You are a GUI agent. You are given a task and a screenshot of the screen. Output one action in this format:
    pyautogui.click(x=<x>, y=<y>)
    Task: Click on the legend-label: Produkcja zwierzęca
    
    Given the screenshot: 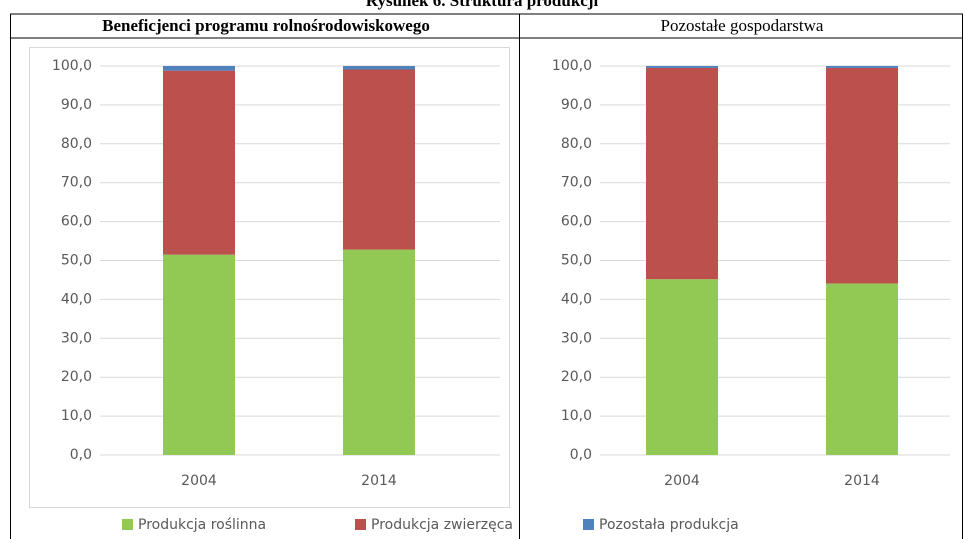 What is the action you would take?
    pyautogui.click(x=442, y=525)
    